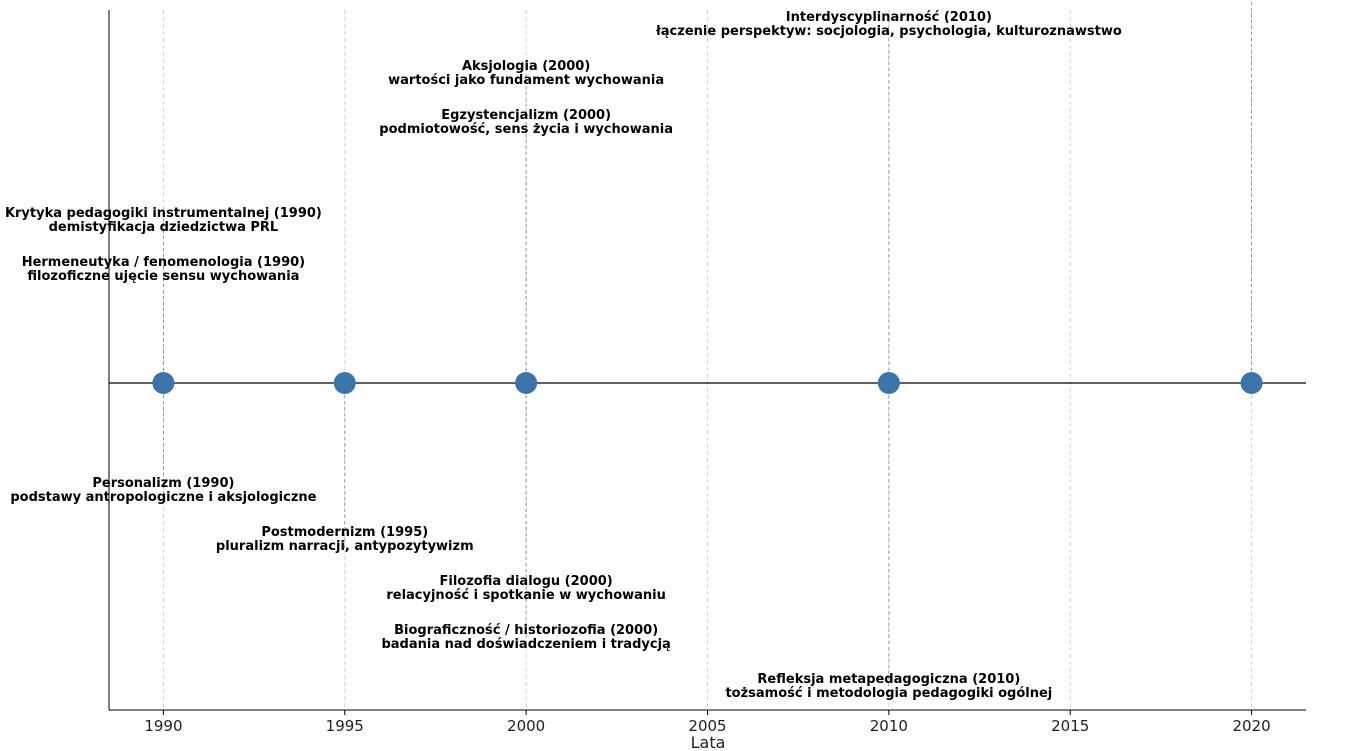 The width and height of the screenshot is (1366, 751). I want to click on event-title: Aksjologia (2000), so click(526, 66).